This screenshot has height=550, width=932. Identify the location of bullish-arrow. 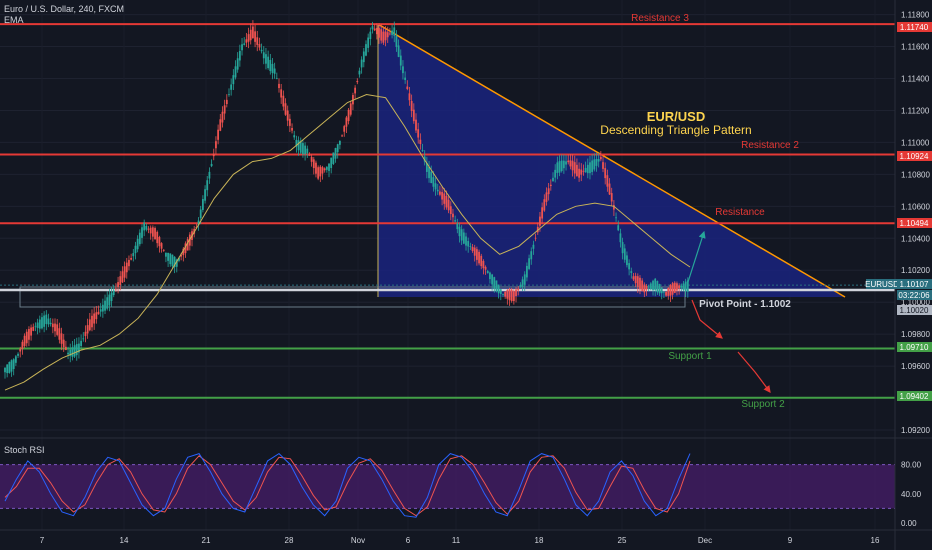
(696, 256).